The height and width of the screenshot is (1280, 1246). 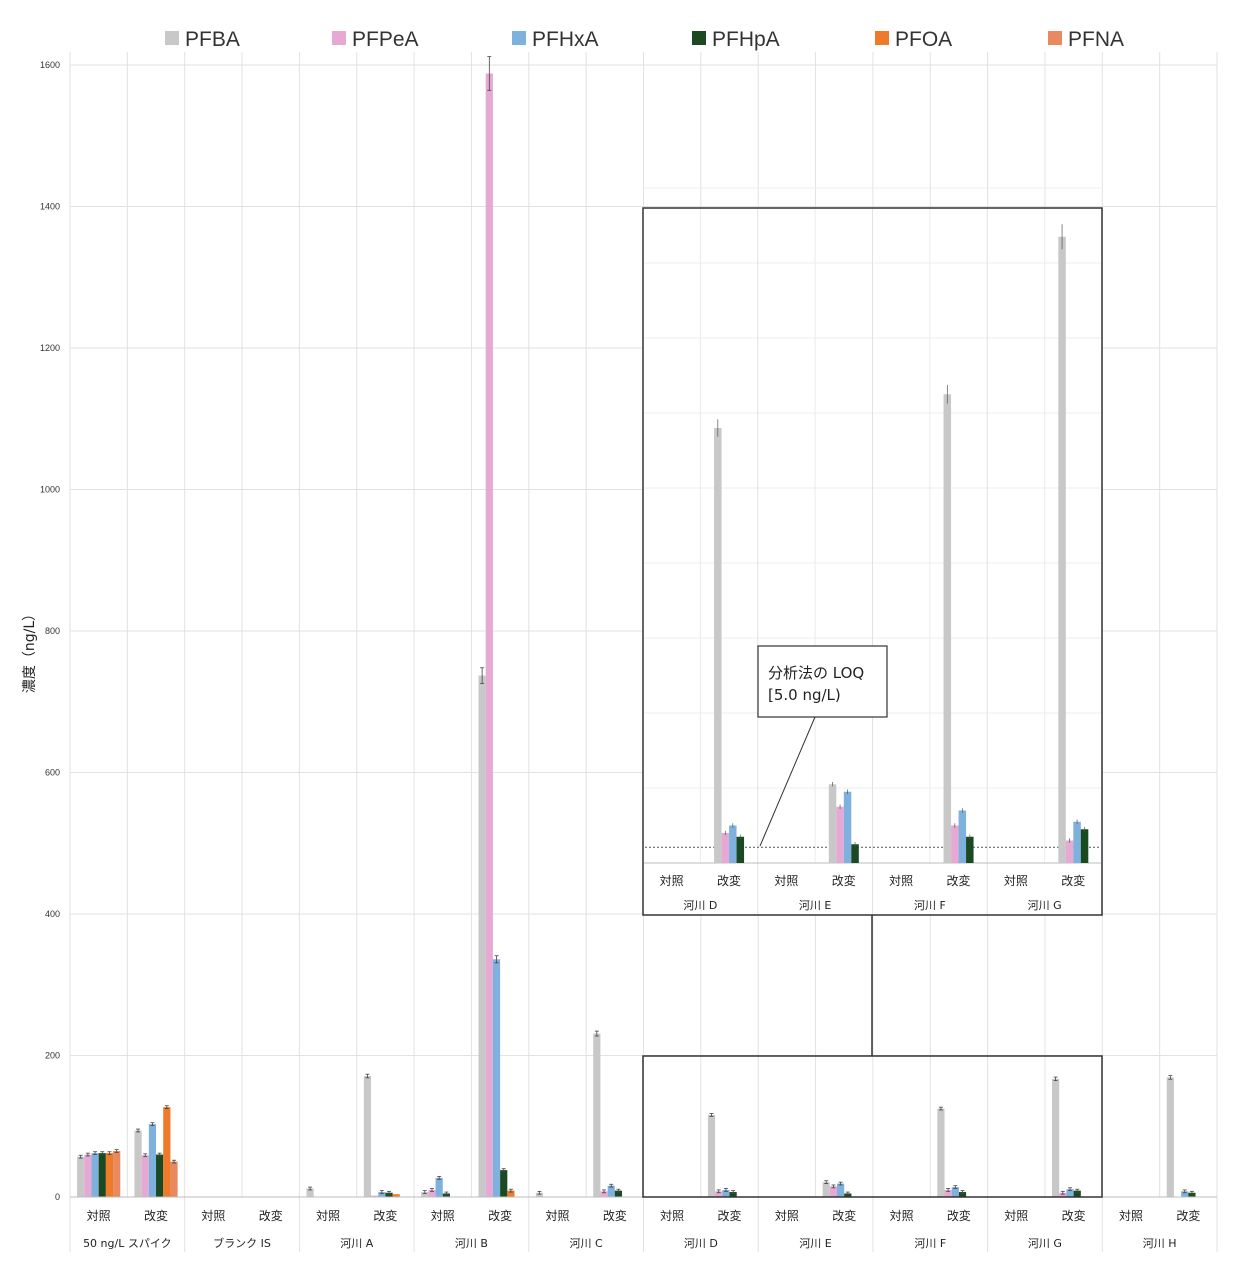 What do you see at coordinates (212, 39) in the screenshot?
I see `legend-label-pfba: PFBA` at bounding box center [212, 39].